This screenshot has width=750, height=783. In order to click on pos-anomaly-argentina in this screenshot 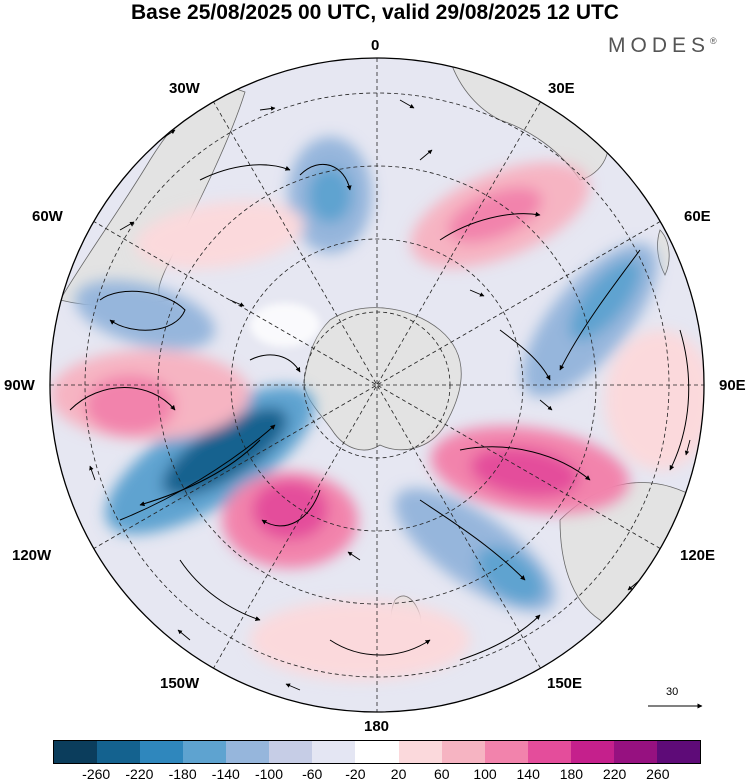, I will do `click(220, 235)`.